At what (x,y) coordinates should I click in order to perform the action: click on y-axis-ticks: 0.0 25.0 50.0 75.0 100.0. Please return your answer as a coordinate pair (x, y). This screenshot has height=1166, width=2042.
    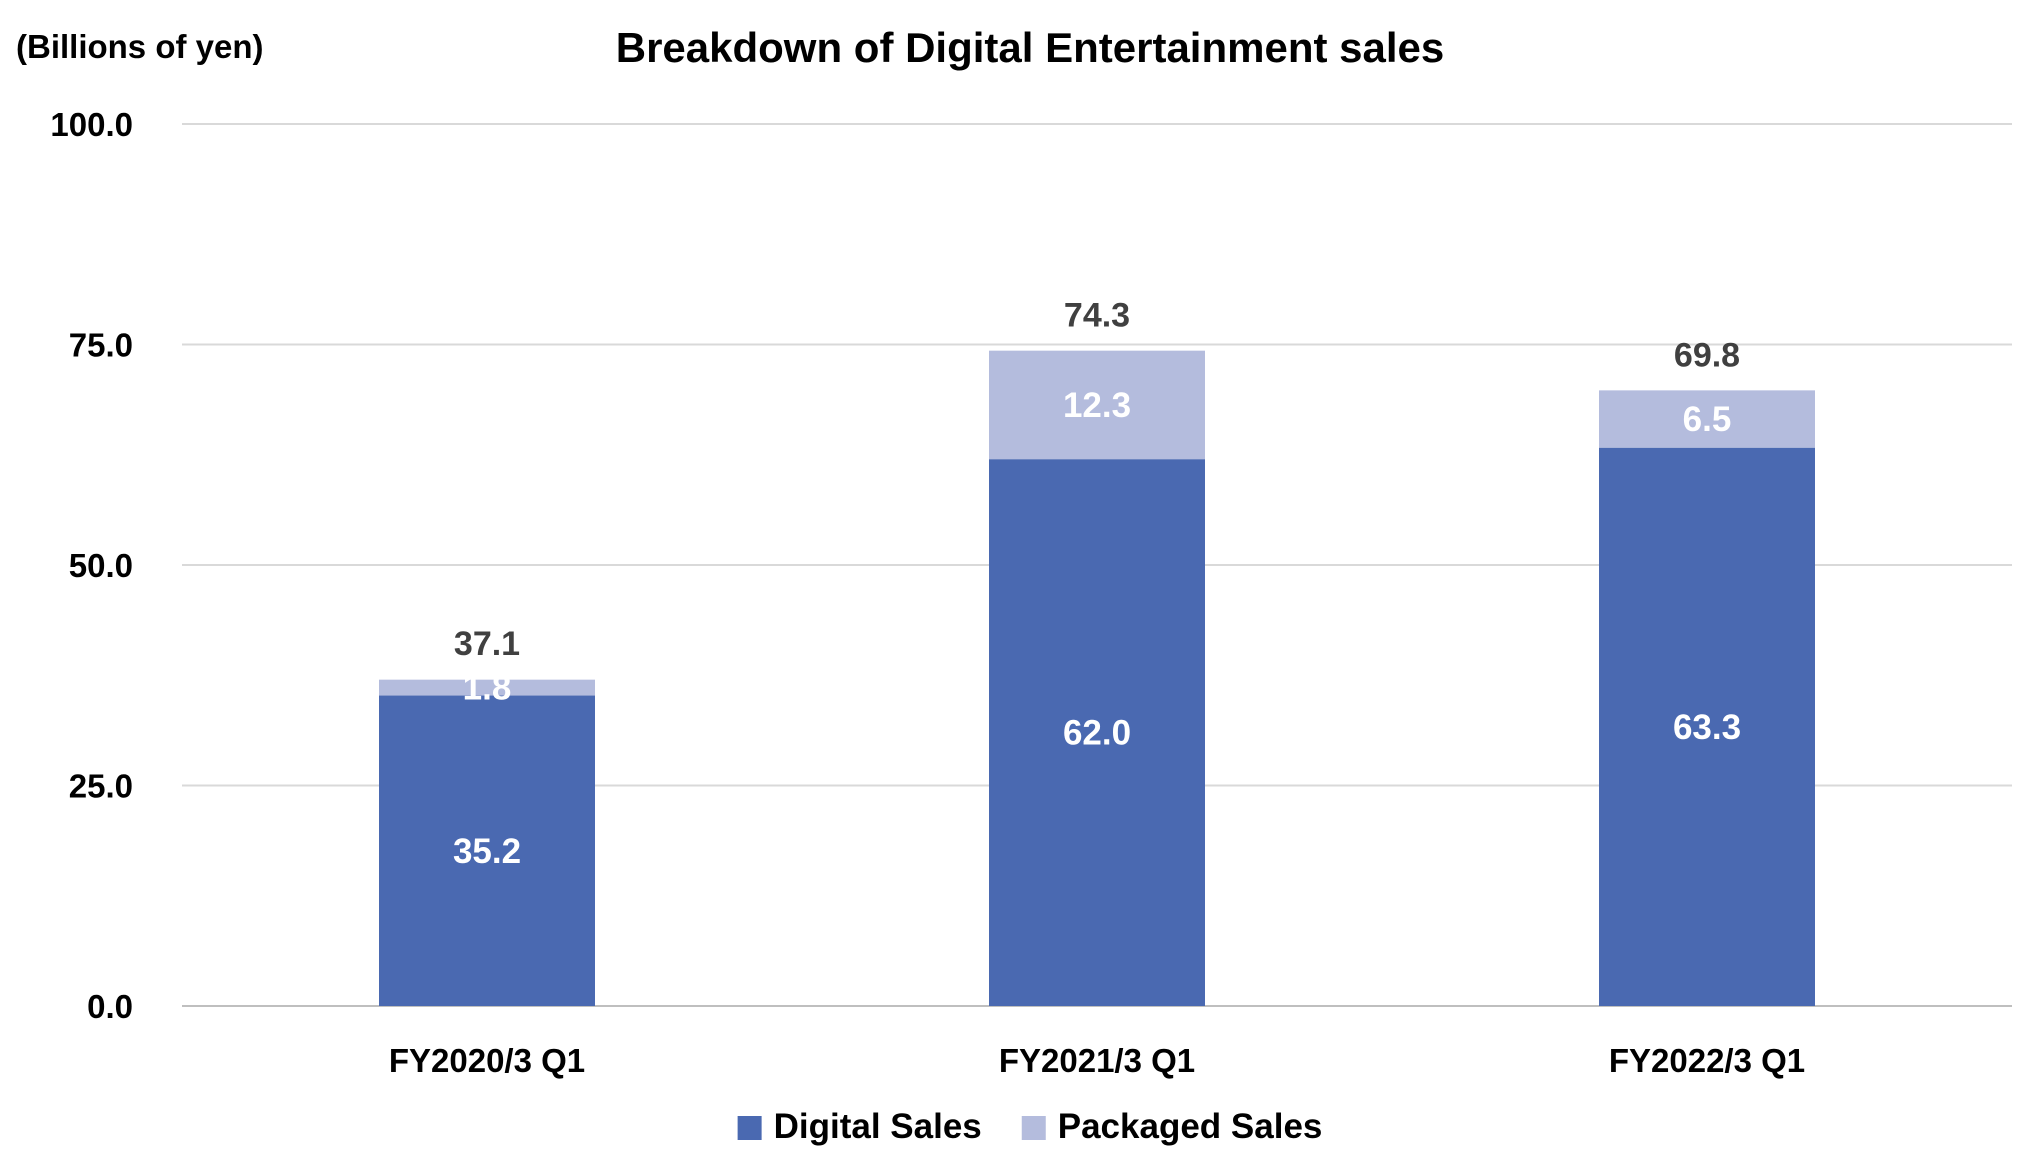
    Looking at the image, I should click on (91, 565).